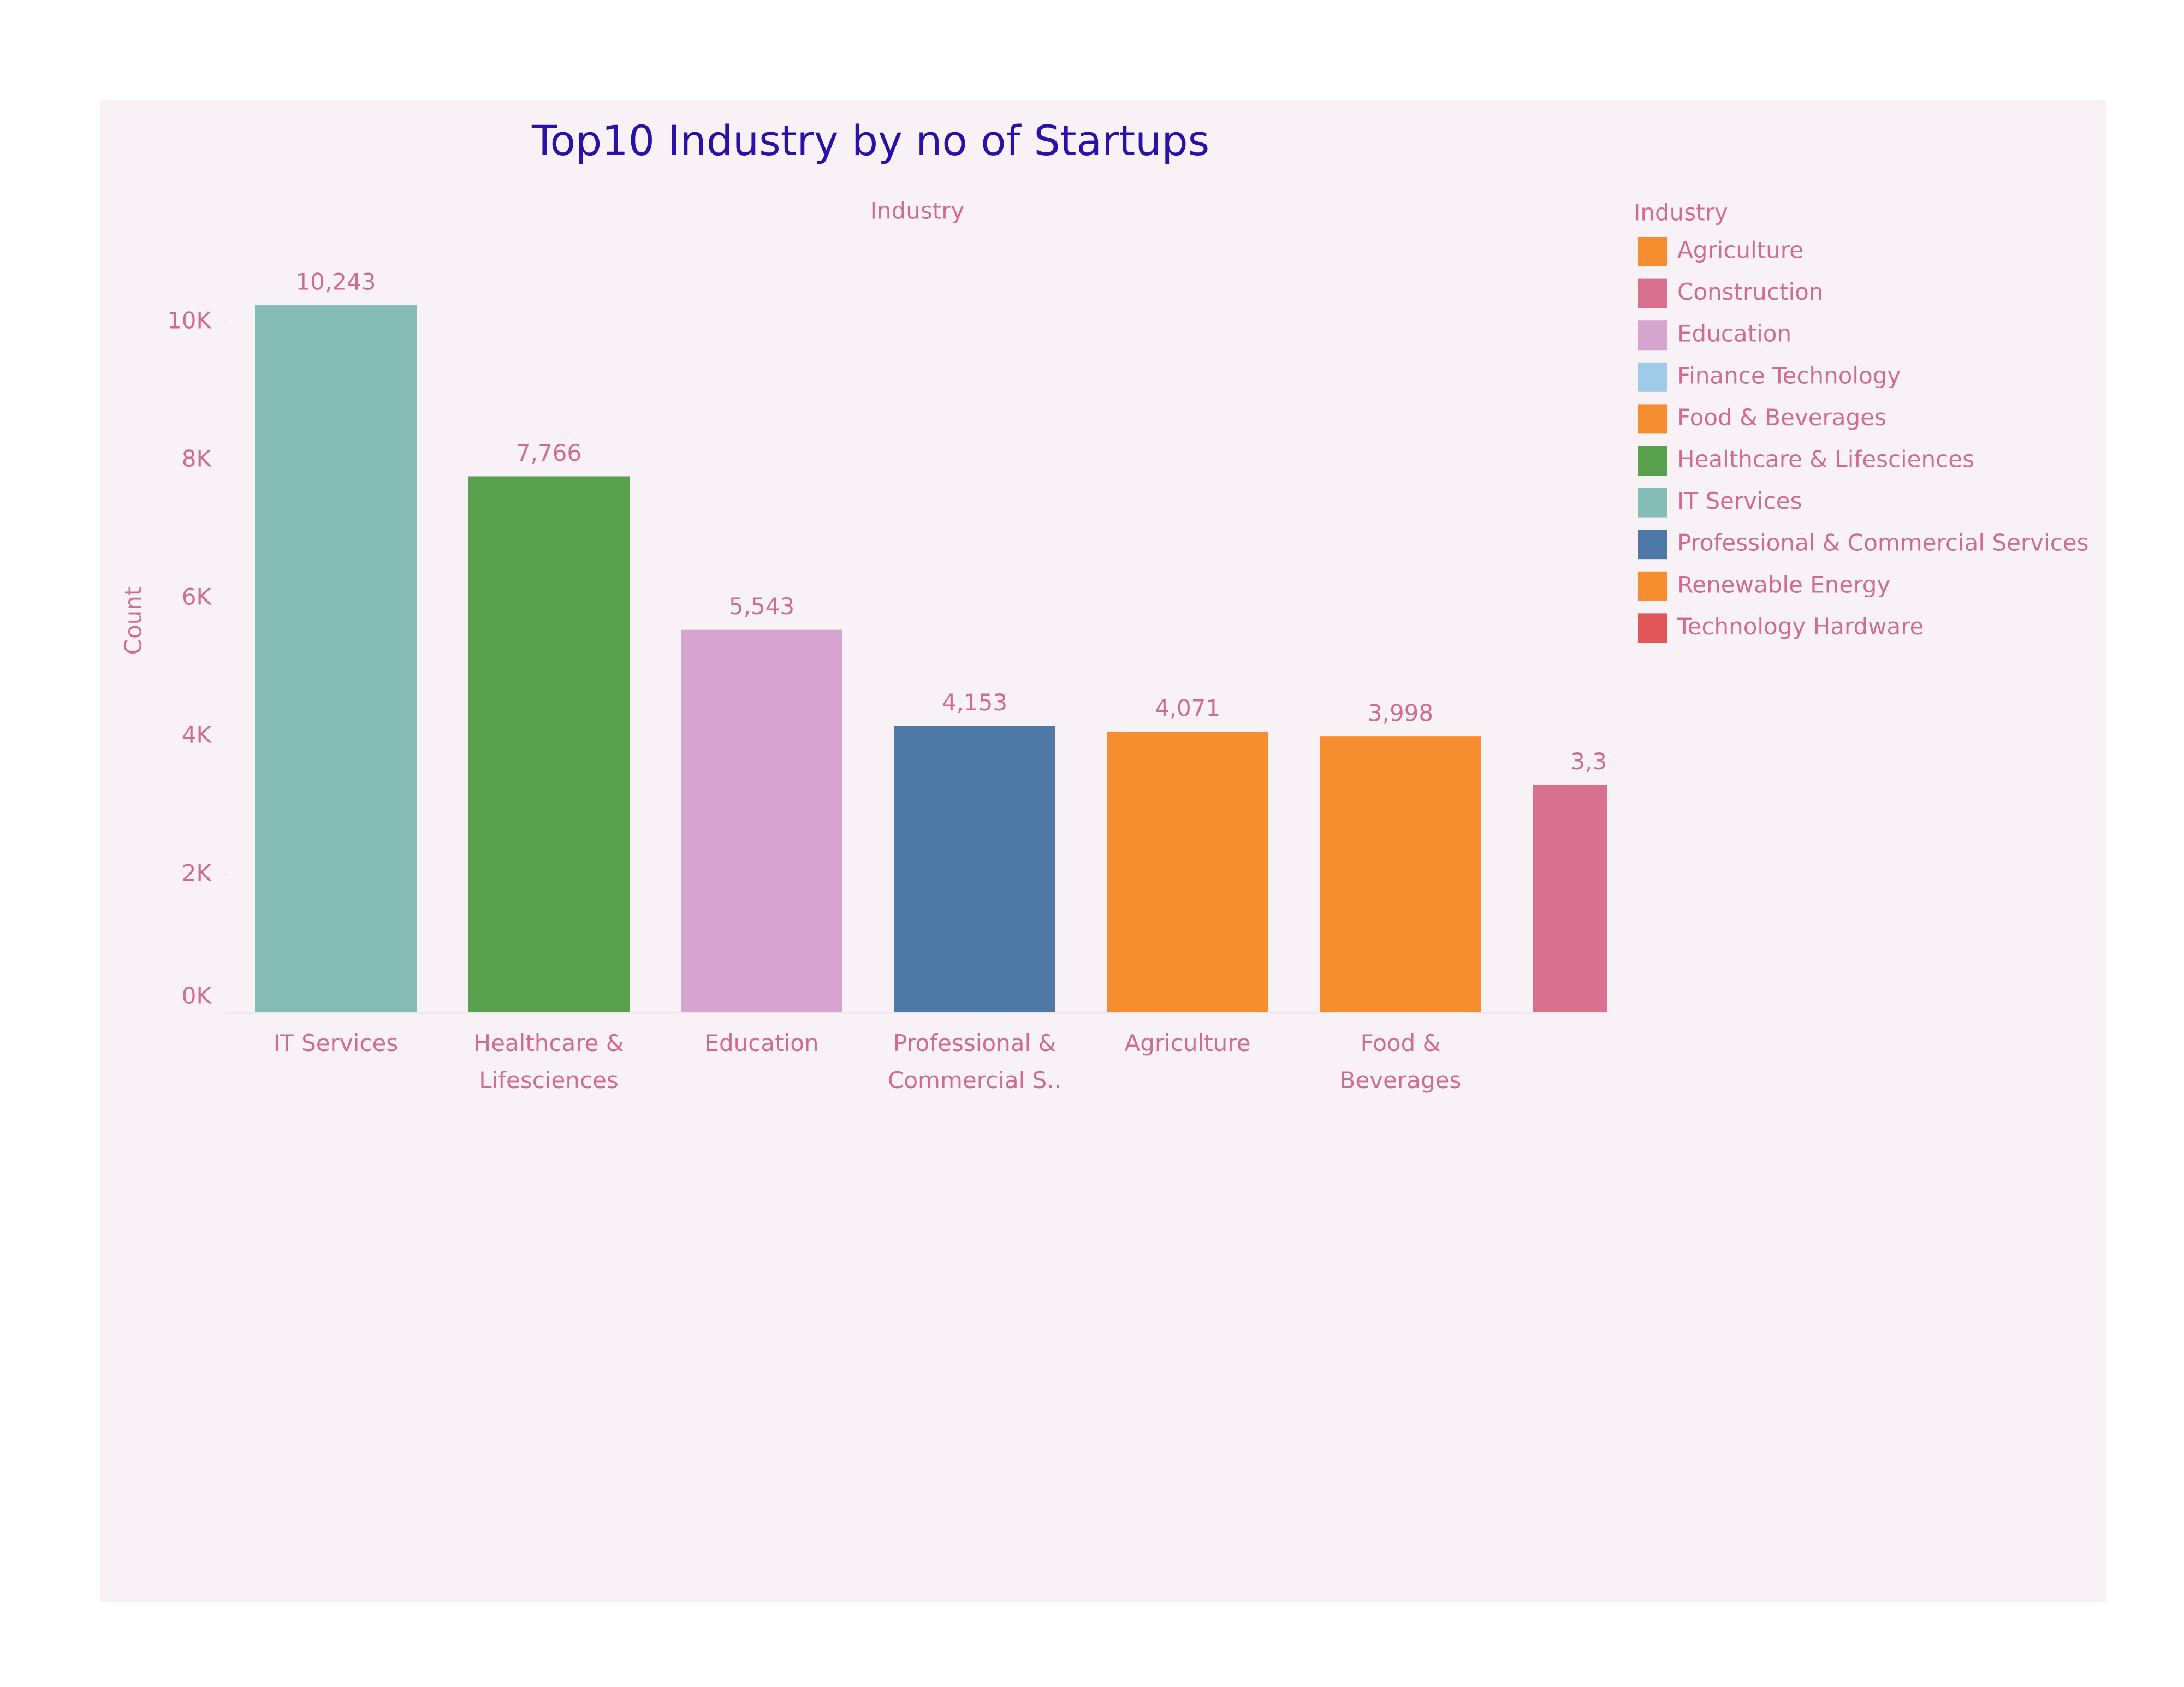 The width and height of the screenshot is (2184, 1687). I want to click on data-label: 4,153, so click(975, 702).